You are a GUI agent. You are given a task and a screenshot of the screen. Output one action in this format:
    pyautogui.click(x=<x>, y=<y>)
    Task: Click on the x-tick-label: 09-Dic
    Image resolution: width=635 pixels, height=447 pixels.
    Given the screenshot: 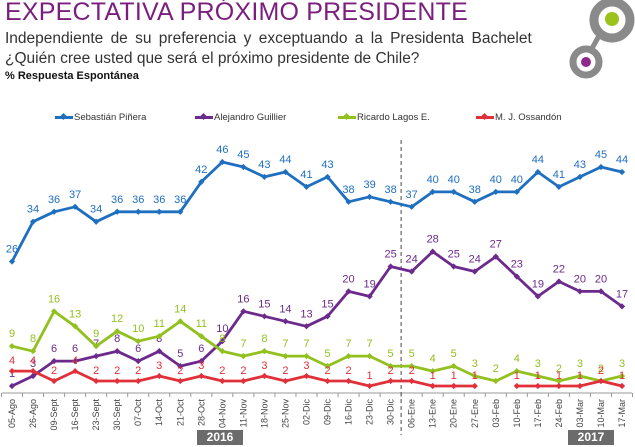 What is the action you would take?
    pyautogui.click(x=328, y=412)
    